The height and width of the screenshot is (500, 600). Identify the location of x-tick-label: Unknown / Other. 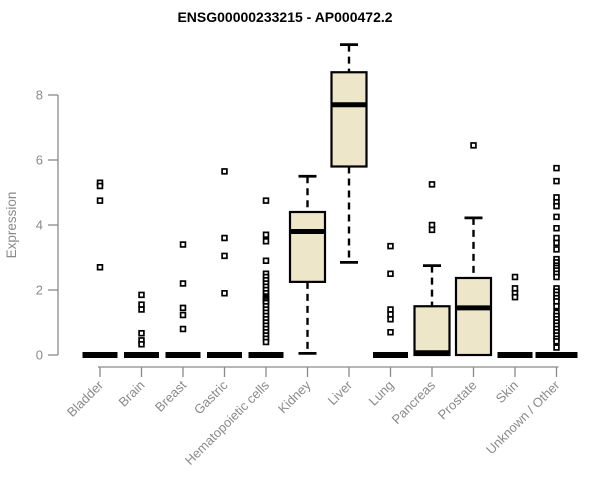
(523, 417).